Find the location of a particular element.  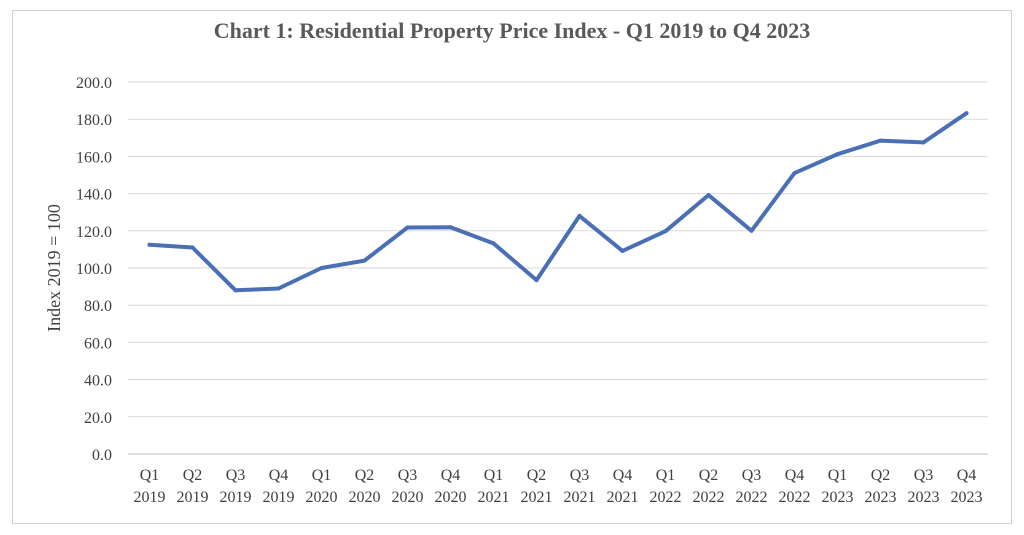

x-tick-label: Q1 2019 is located at coordinates (150, 486).